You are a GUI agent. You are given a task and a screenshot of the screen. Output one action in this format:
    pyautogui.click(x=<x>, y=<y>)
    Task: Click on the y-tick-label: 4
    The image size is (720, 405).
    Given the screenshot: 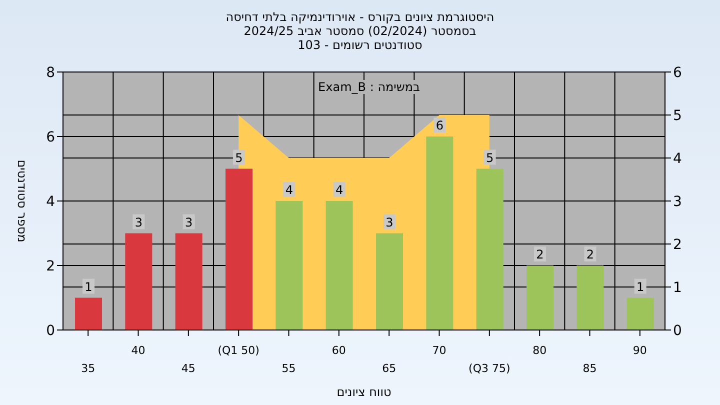 What is the action you would take?
    pyautogui.click(x=51, y=202)
    